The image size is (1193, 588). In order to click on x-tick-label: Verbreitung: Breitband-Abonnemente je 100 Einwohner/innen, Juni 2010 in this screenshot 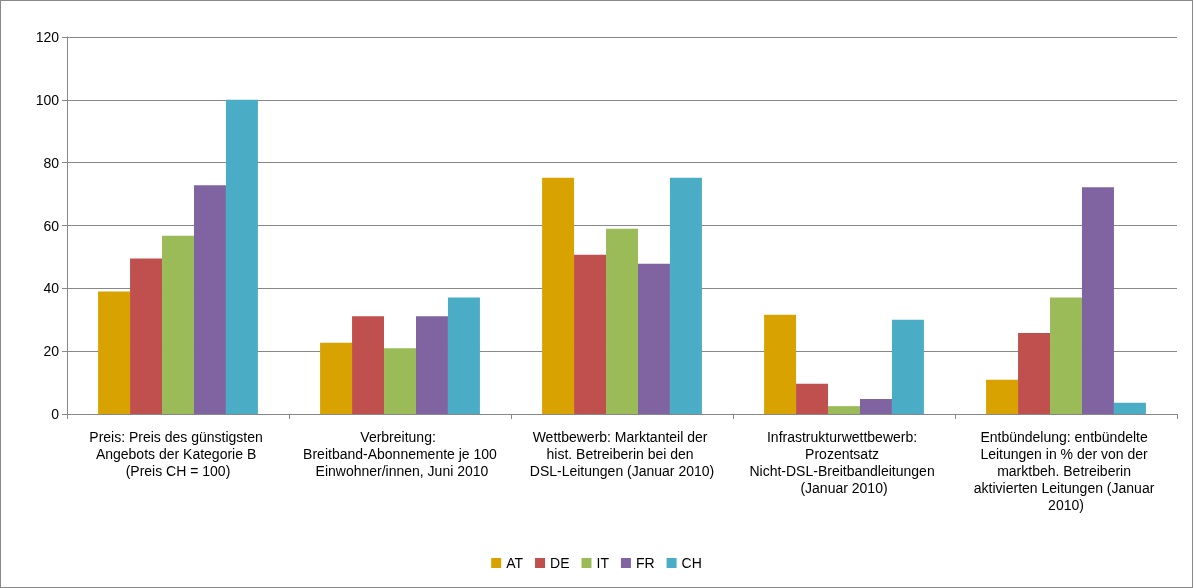, I will do `click(400, 453)`.